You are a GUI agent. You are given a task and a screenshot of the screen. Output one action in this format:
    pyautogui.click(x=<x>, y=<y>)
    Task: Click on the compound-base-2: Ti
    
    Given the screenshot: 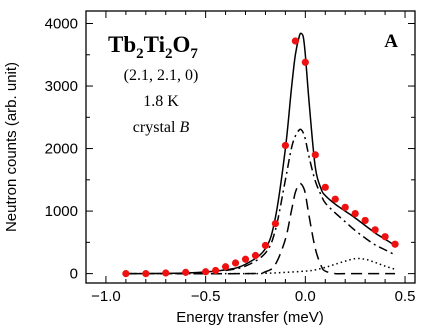 What is the action you would take?
    pyautogui.click(x=155, y=44)
    